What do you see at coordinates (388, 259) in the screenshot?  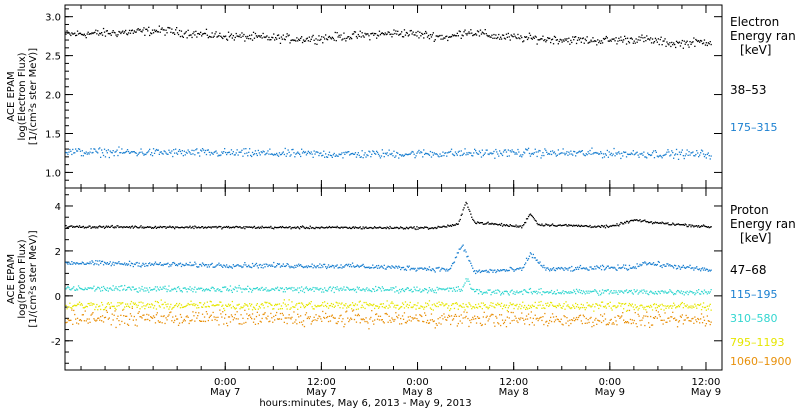 I see `series-115–195` at bounding box center [388, 259].